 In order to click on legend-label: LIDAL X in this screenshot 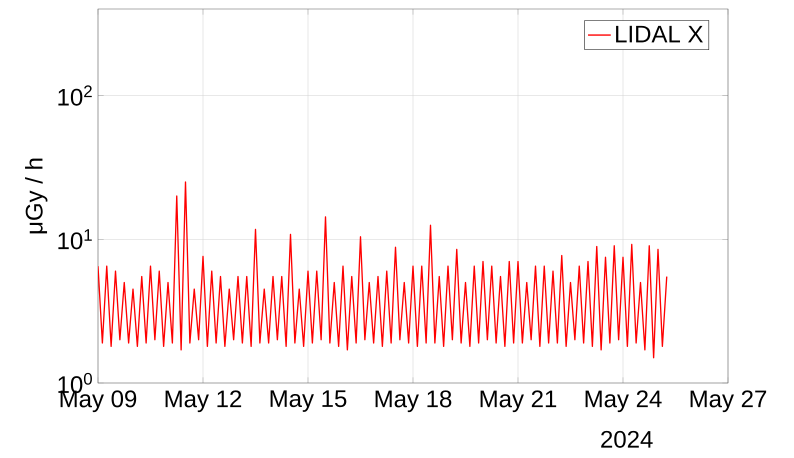, I will do `click(659, 34)`.